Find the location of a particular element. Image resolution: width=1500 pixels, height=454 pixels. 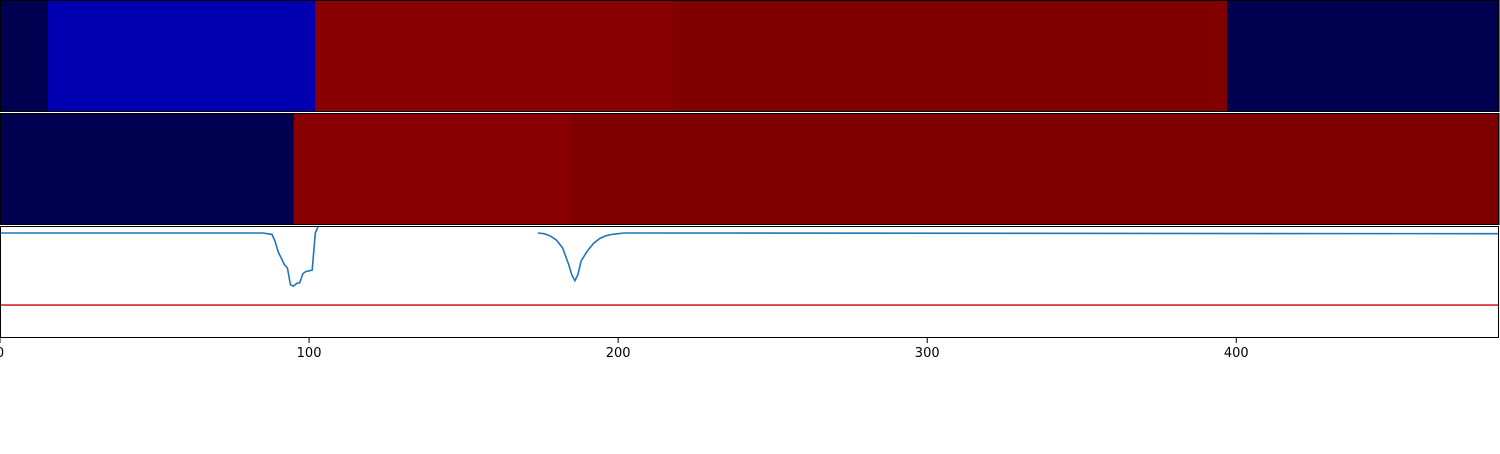

x-axis: 0 100 200 300 400 is located at coordinates (624, 349).